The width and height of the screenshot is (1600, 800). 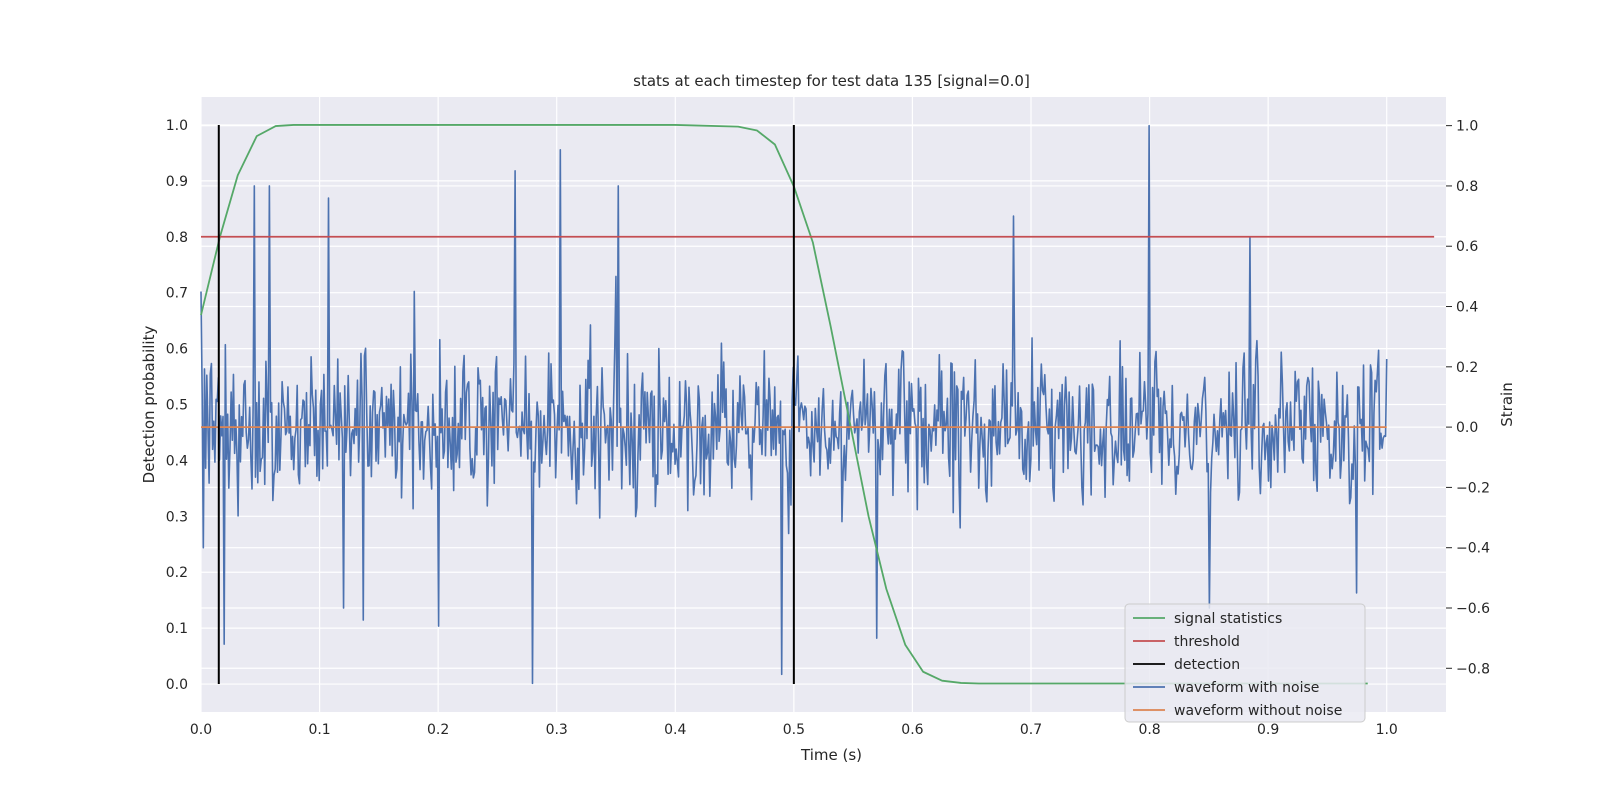 I want to click on x-tick-label: 1.0, so click(x=1387, y=730).